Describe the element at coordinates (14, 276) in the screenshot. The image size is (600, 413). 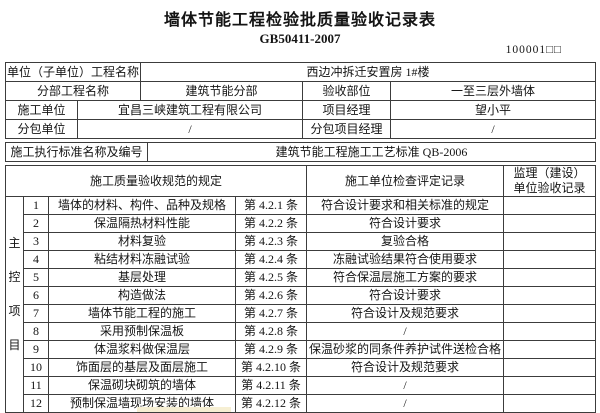
I see `section-label-char: 控` at that location.